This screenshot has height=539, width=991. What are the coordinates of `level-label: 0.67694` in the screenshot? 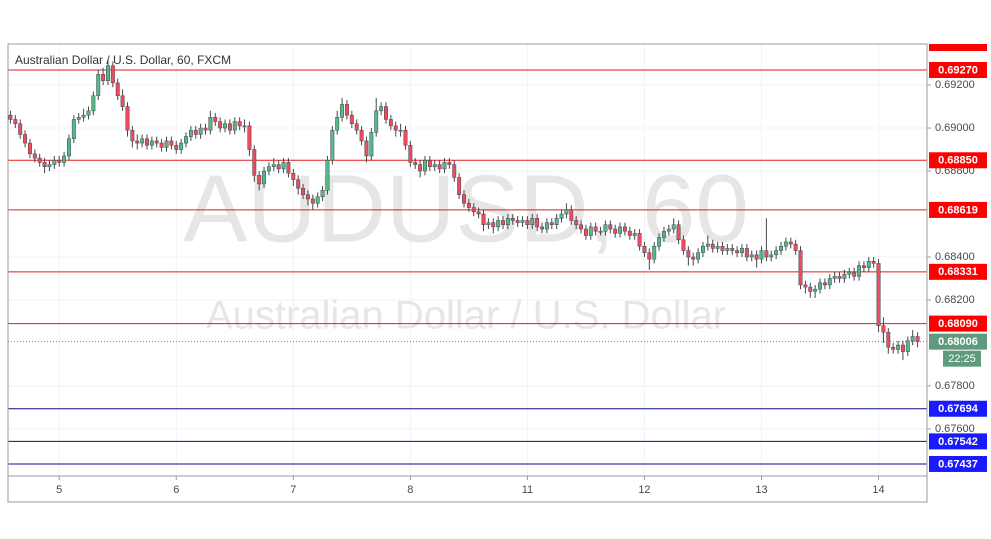 It's located at (958, 409).